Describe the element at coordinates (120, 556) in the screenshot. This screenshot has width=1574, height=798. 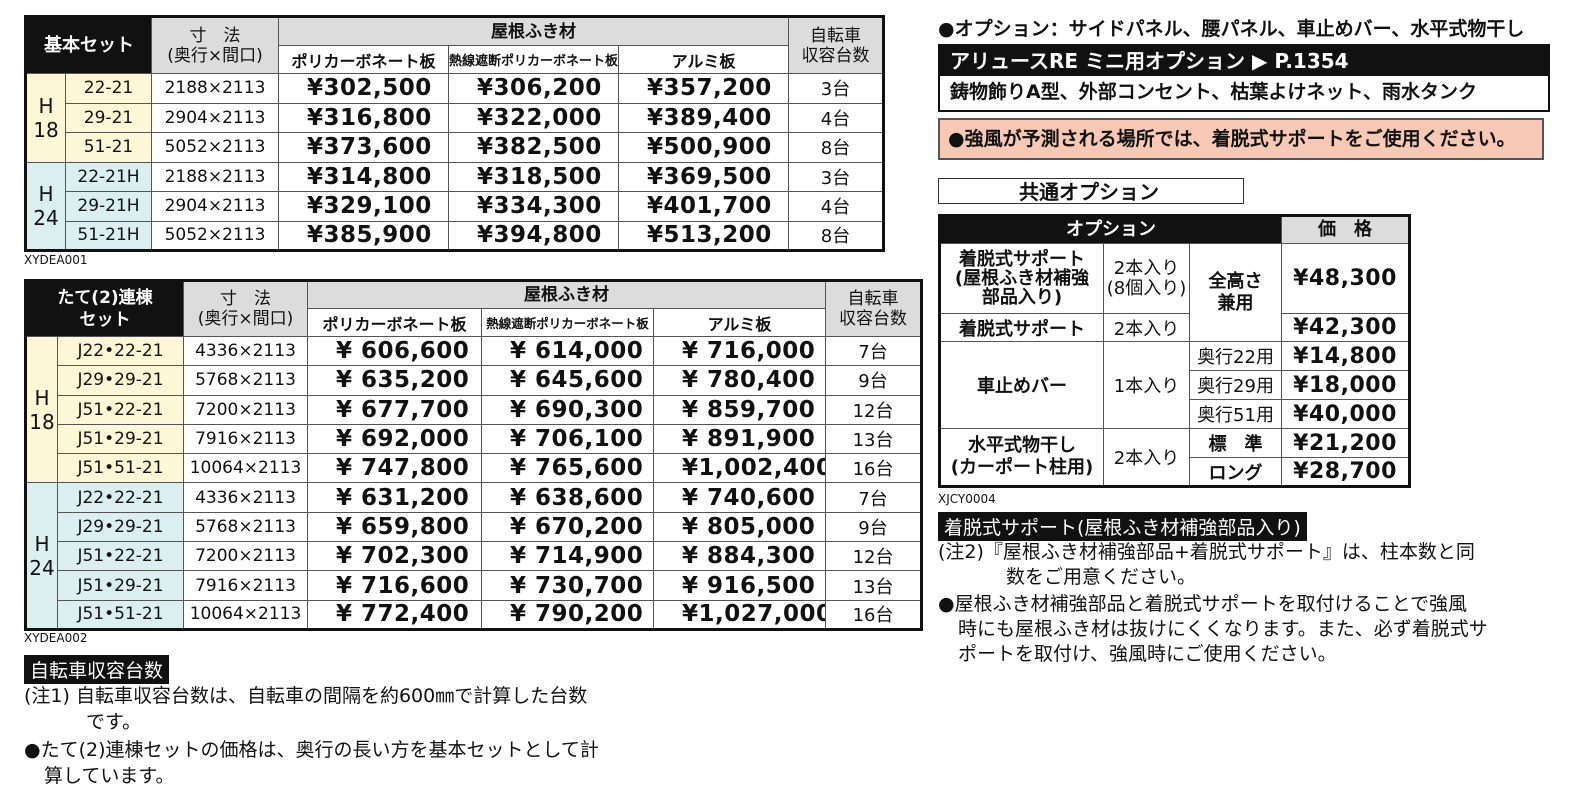
I see `model-code: J51•22-21` at that location.